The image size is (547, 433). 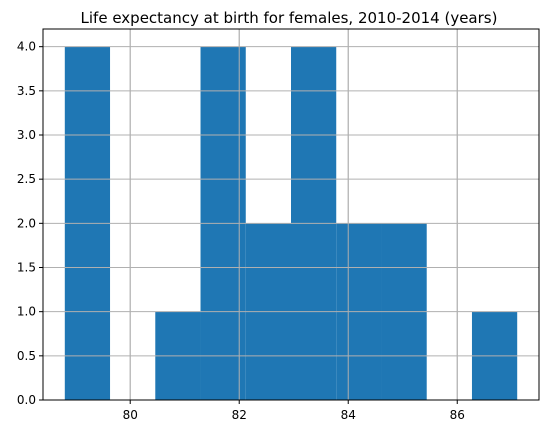 What do you see at coordinates (348, 415) in the screenshot?
I see `x-tick-label: 84` at bounding box center [348, 415].